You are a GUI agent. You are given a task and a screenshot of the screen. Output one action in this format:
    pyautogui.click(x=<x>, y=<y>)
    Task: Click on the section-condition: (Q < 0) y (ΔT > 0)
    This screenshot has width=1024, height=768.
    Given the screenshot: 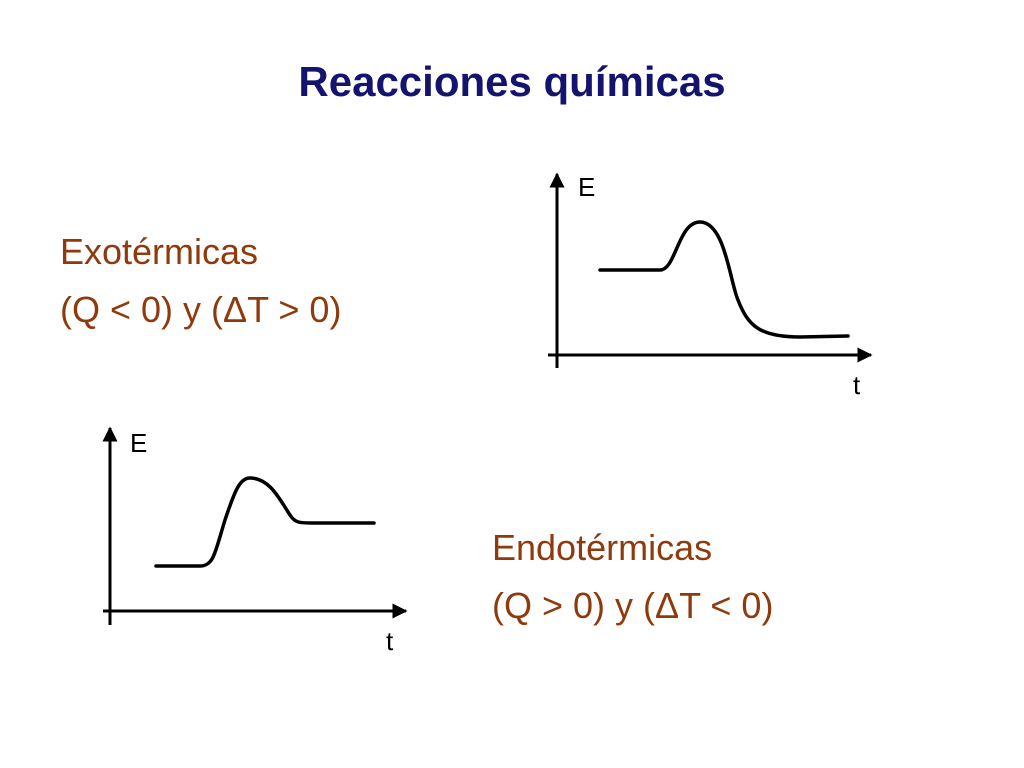 What is the action you would take?
    pyautogui.click(x=200, y=309)
    